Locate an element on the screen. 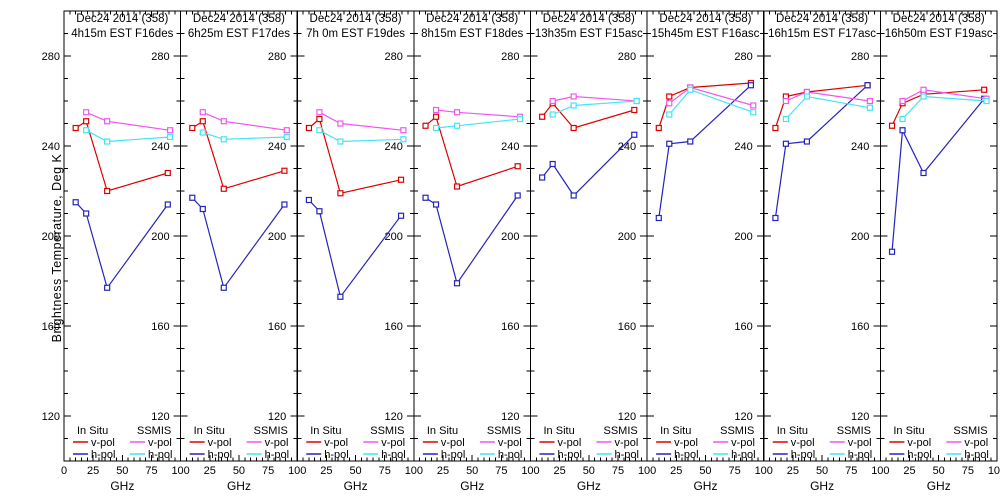 Image resolution: width=1000 pixels, height=500 pixels. y-axis-title: Brightness Temperature, Deg K is located at coordinates (57, 248).